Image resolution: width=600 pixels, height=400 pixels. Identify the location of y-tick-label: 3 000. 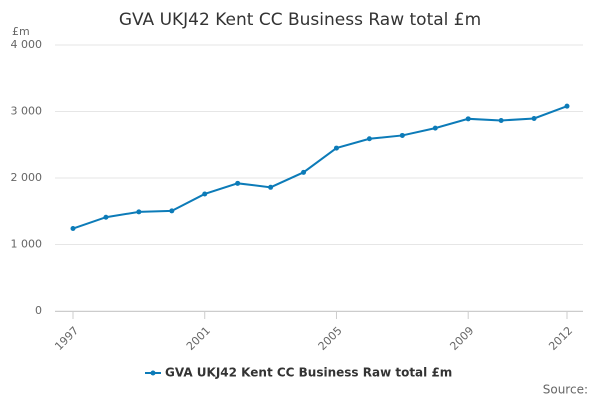
(27, 111).